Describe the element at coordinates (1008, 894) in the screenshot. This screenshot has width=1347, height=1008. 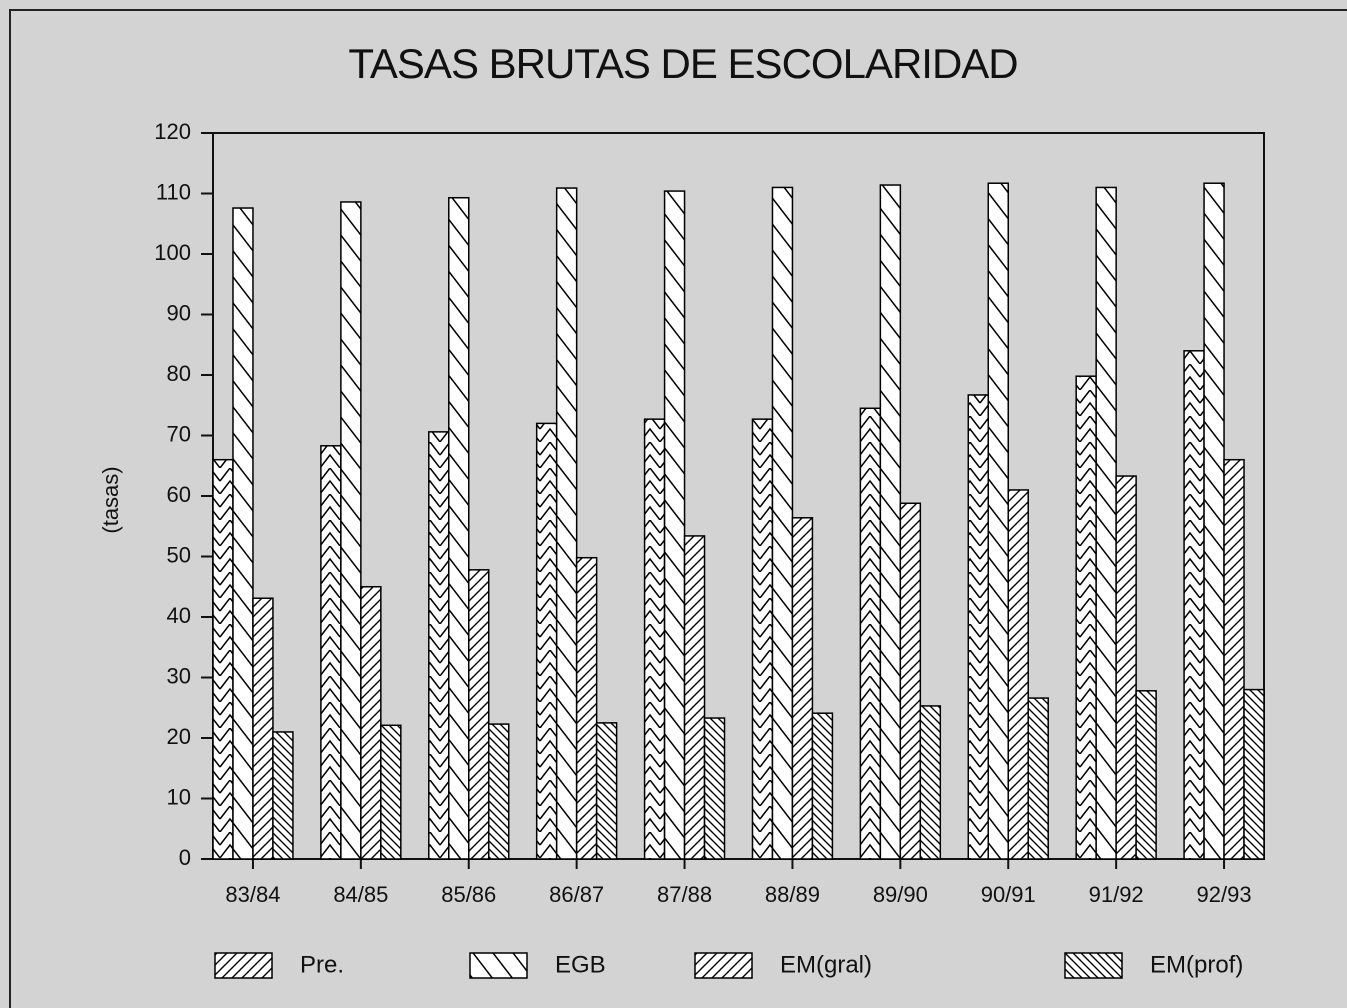
I see `x-tick-label: 90/91` at that location.